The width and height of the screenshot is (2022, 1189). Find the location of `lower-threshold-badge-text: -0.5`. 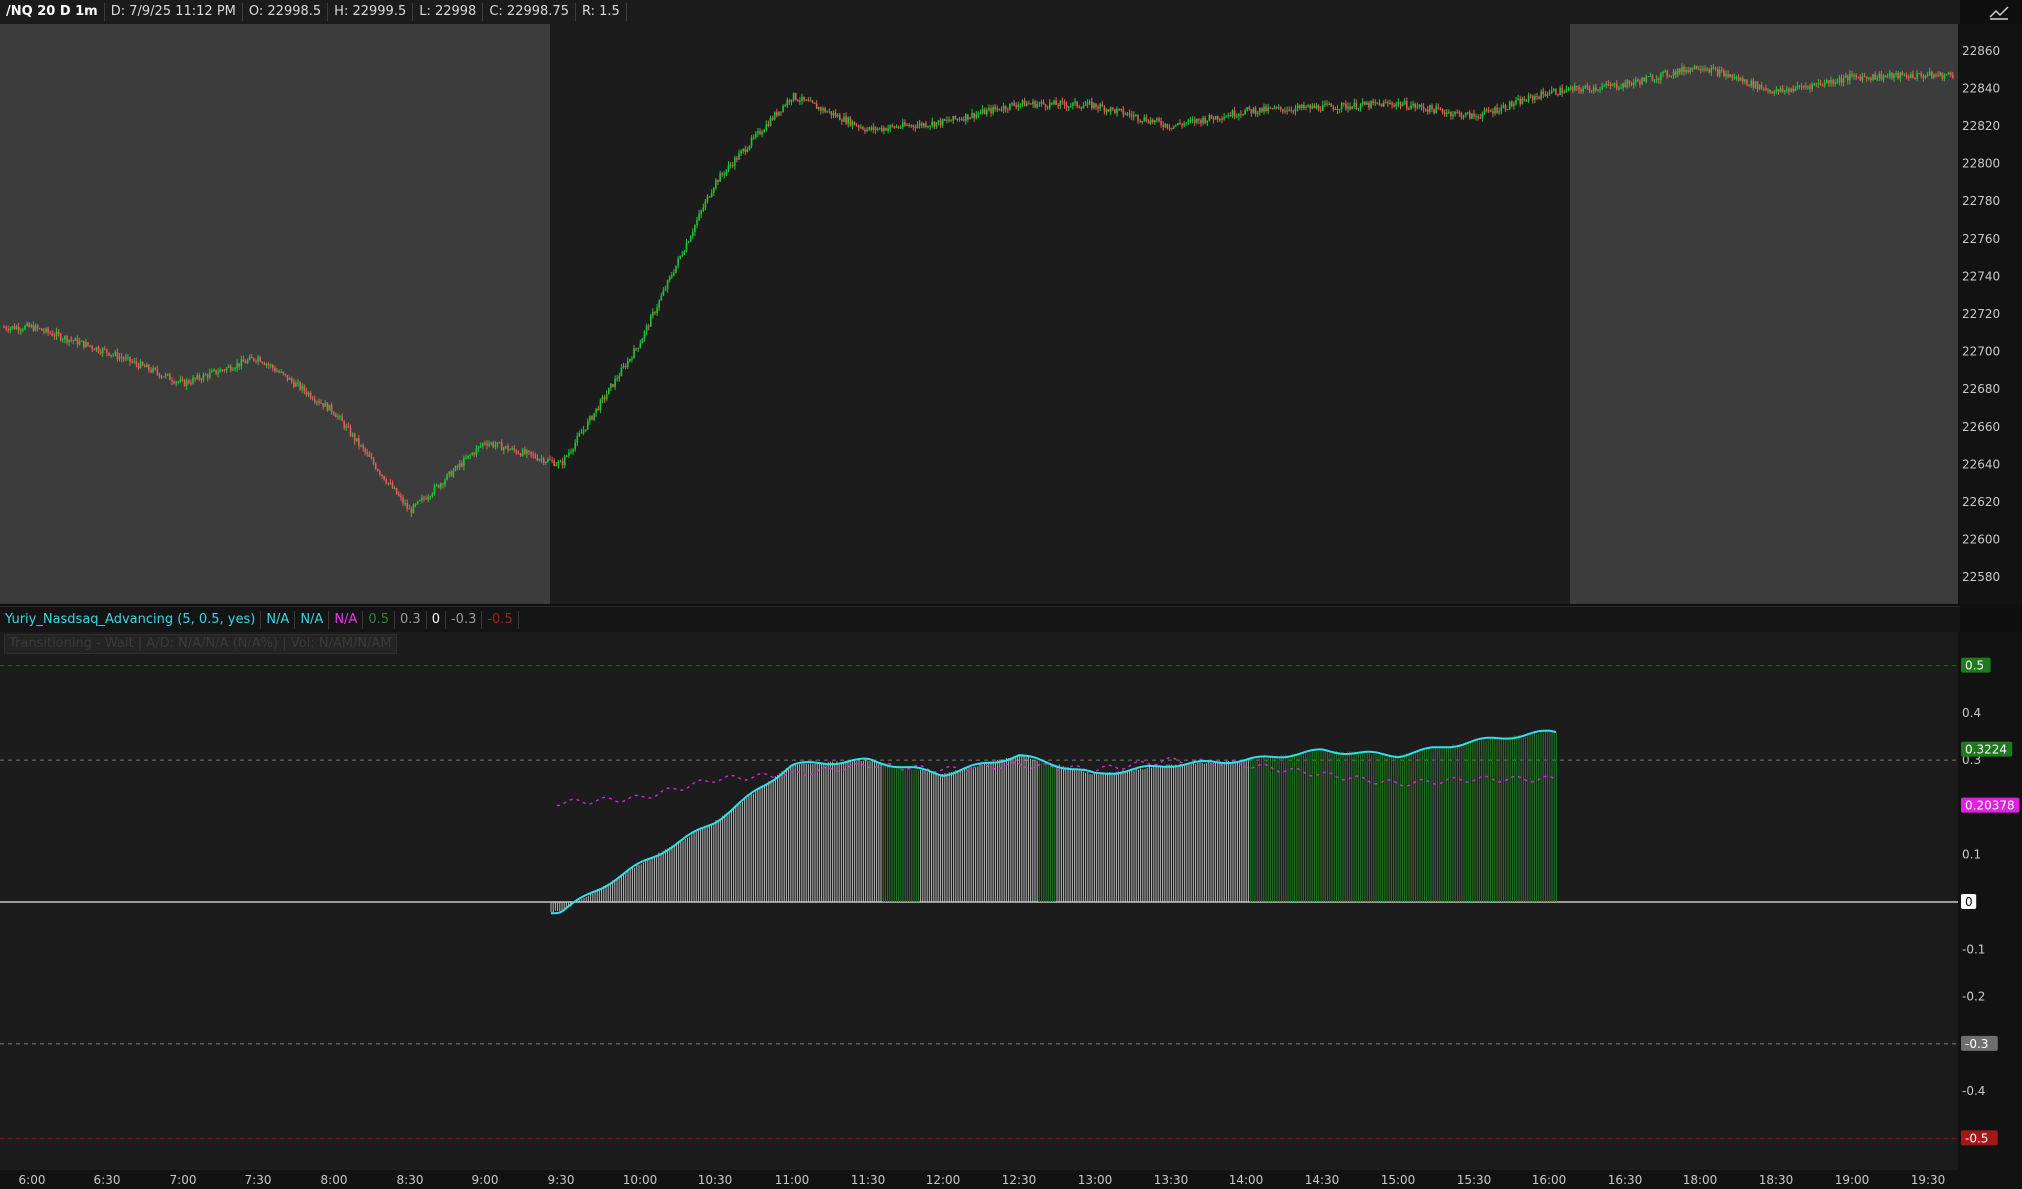

lower-threshold-badge-text: -0.5 is located at coordinates (1976, 1138).